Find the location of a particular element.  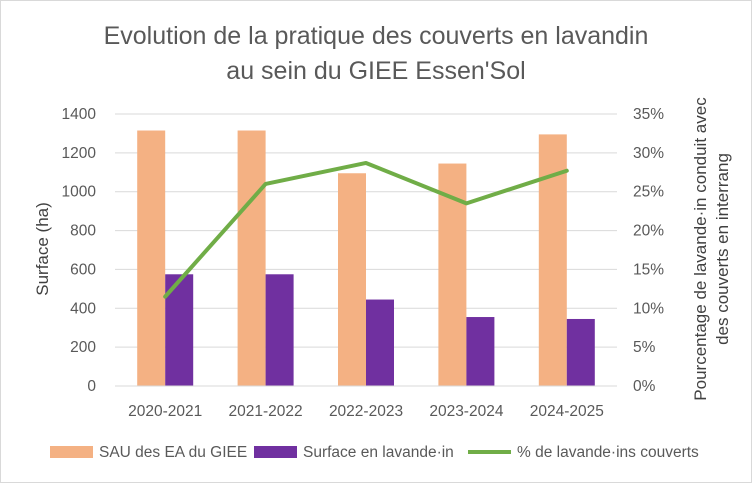

y2-tick-label: 5% is located at coordinates (644, 347).